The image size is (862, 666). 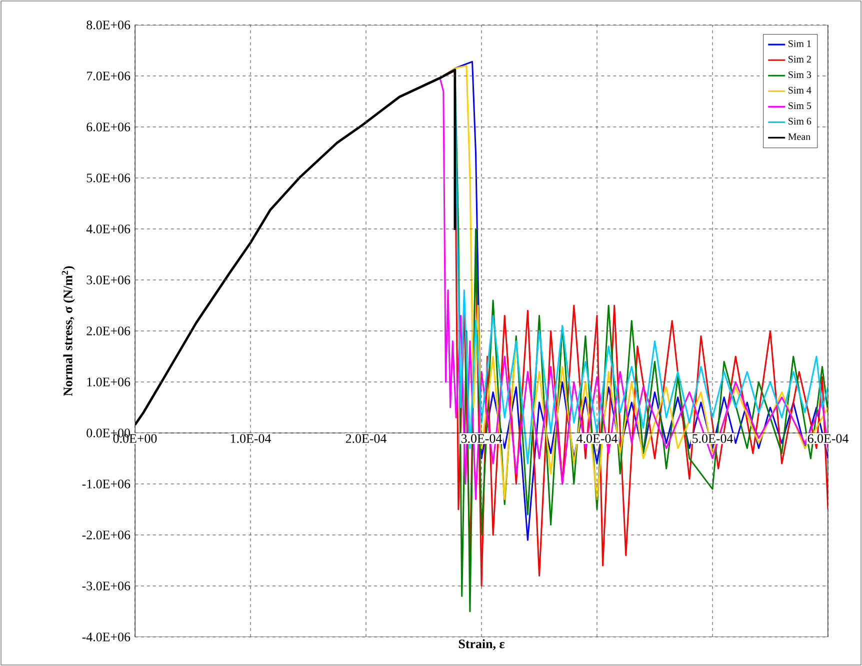 What do you see at coordinates (800, 121) in the screenshot?
I see `legend-label: Sim 6` at bounding box center [800, 121].